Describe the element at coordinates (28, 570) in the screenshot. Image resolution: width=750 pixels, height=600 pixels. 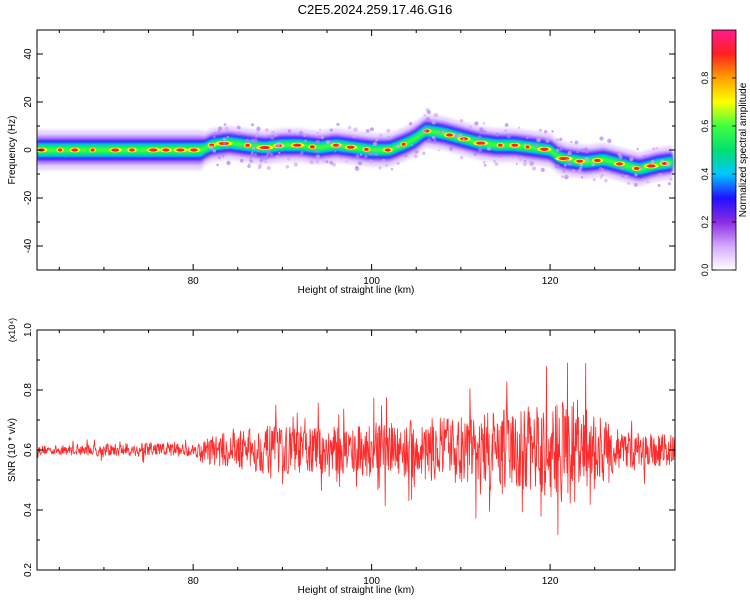
I see `y-tick-label: 0.2` at that location.